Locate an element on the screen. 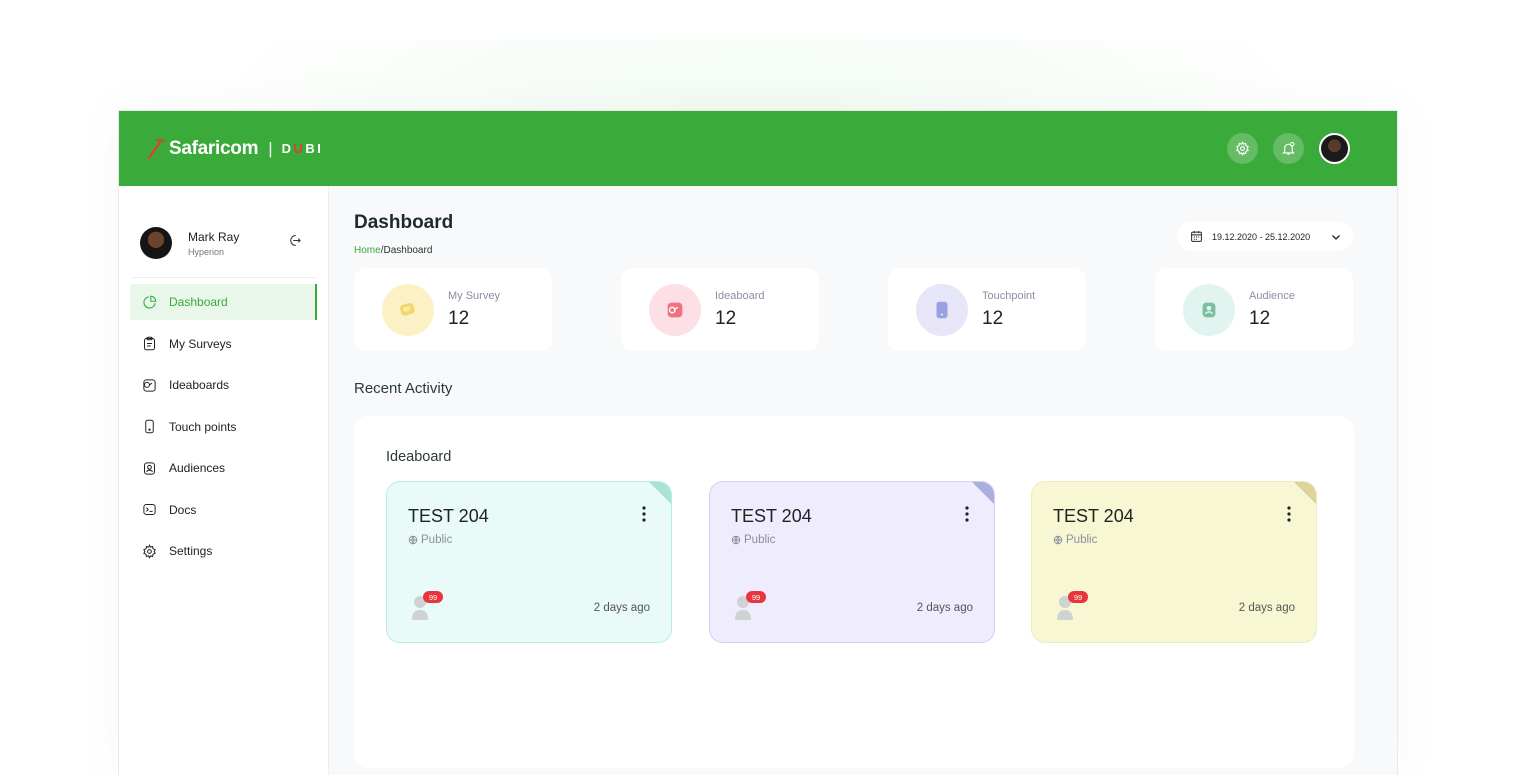 Image resolution: width=1520 pixels, height=775 pixels. gear-icon is located at coordinates (149, 551).